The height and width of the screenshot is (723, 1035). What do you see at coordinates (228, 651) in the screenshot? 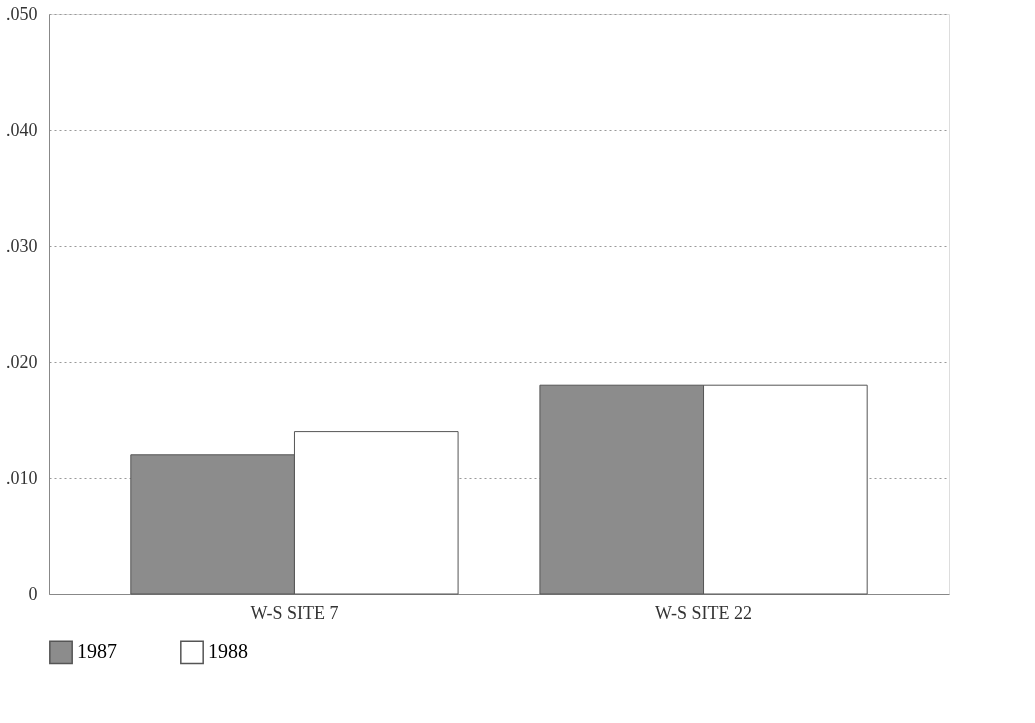
I see `legend-label: 1988` at bounding box center [228, 651].